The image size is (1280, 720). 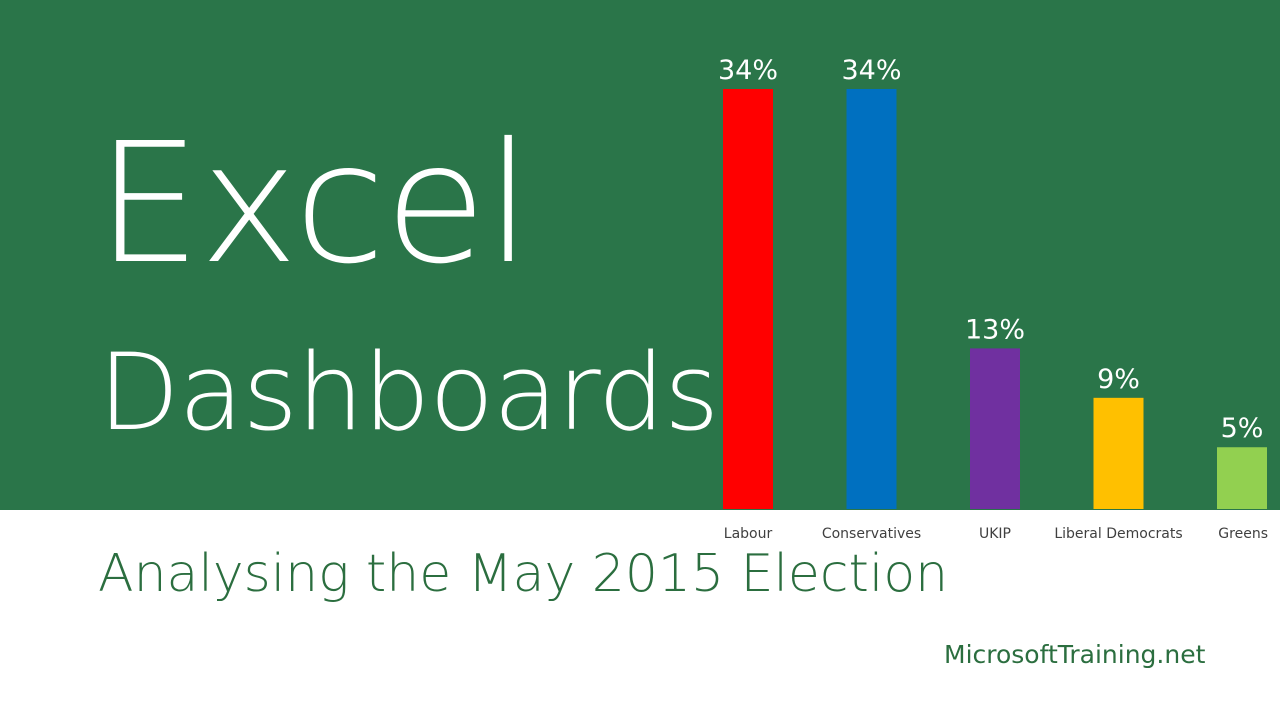 What do you see at coordinates (1118, 453) in the screenshot?
I see `bar-liberal-democrats` at bounding box center [1118, 453].